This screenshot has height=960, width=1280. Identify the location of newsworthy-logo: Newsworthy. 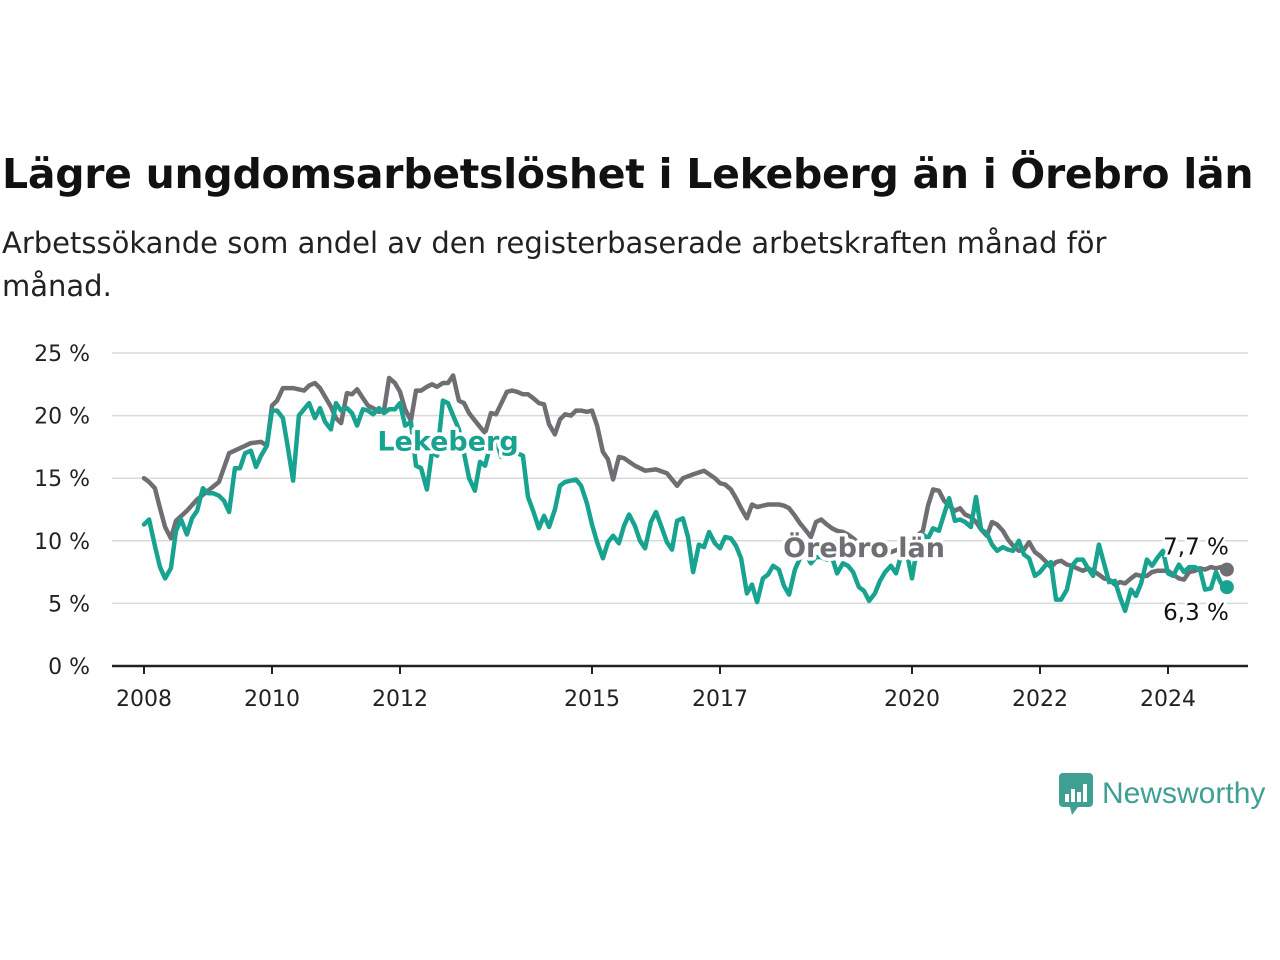
(1161, 794).